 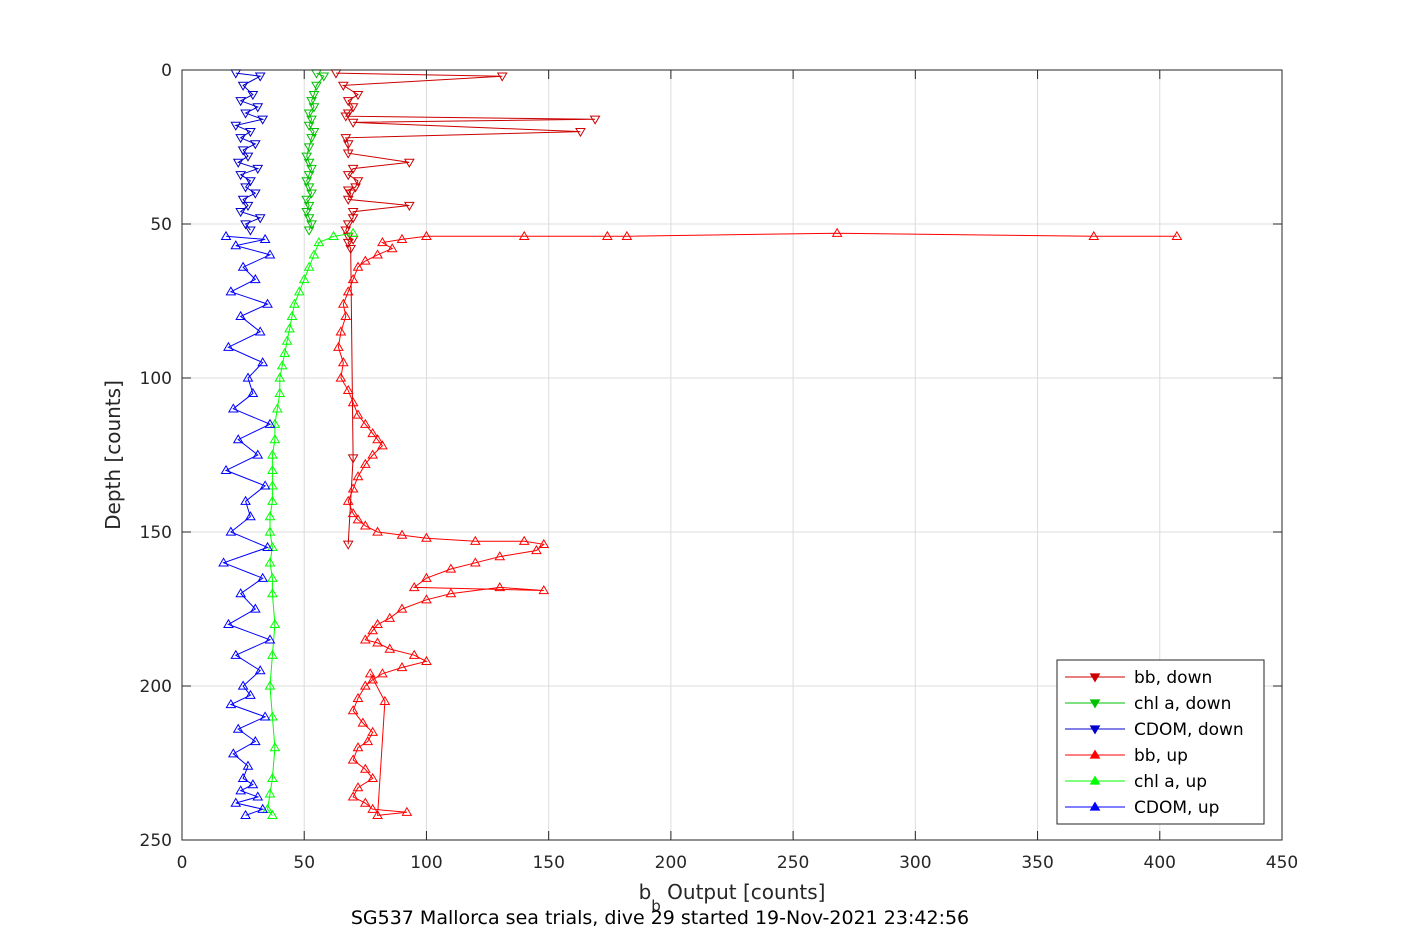 I want to click on legend-box, so click(x=1160, y=742).